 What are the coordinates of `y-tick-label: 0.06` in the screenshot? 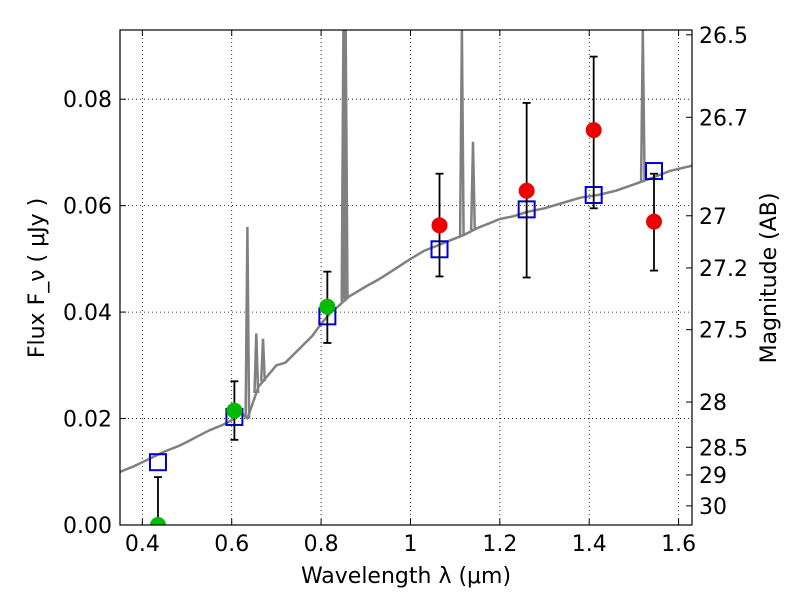 It's located at (87, 207).